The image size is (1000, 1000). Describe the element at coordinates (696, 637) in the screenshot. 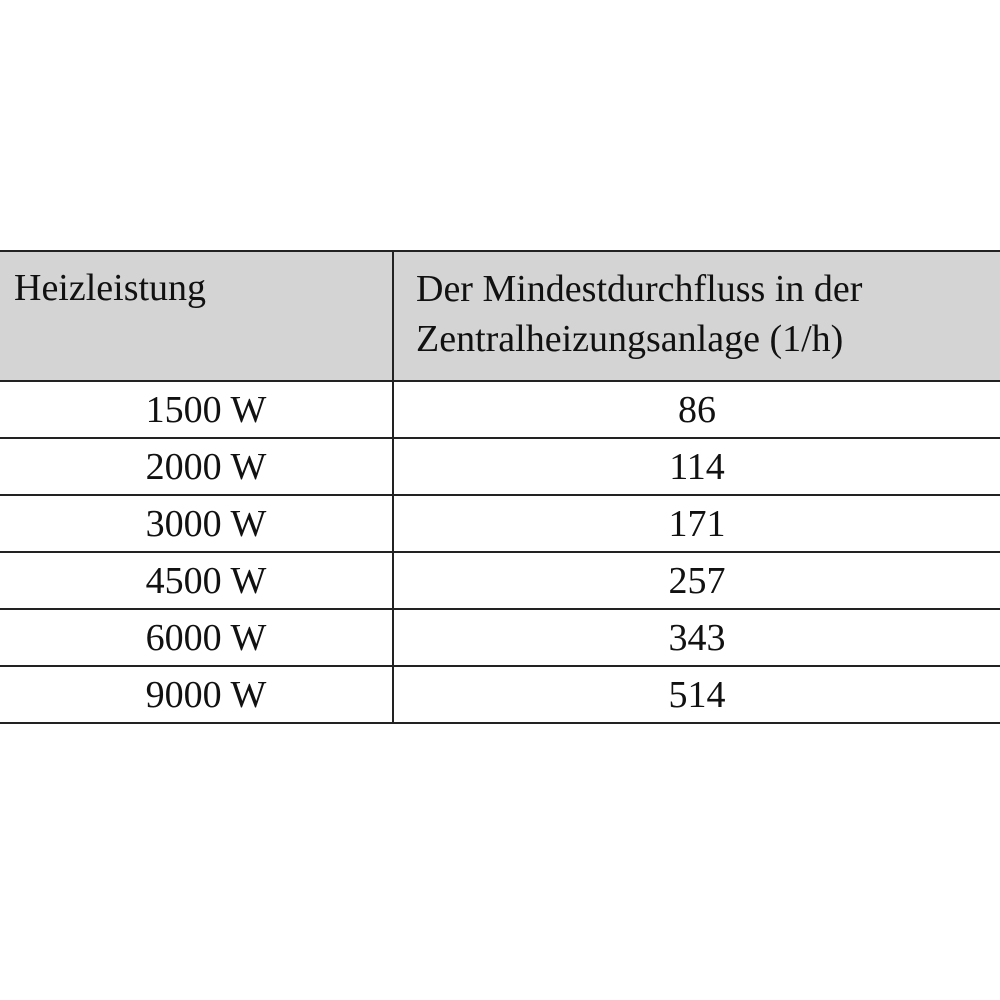

I see `cell-min-flow: 343` at that location.